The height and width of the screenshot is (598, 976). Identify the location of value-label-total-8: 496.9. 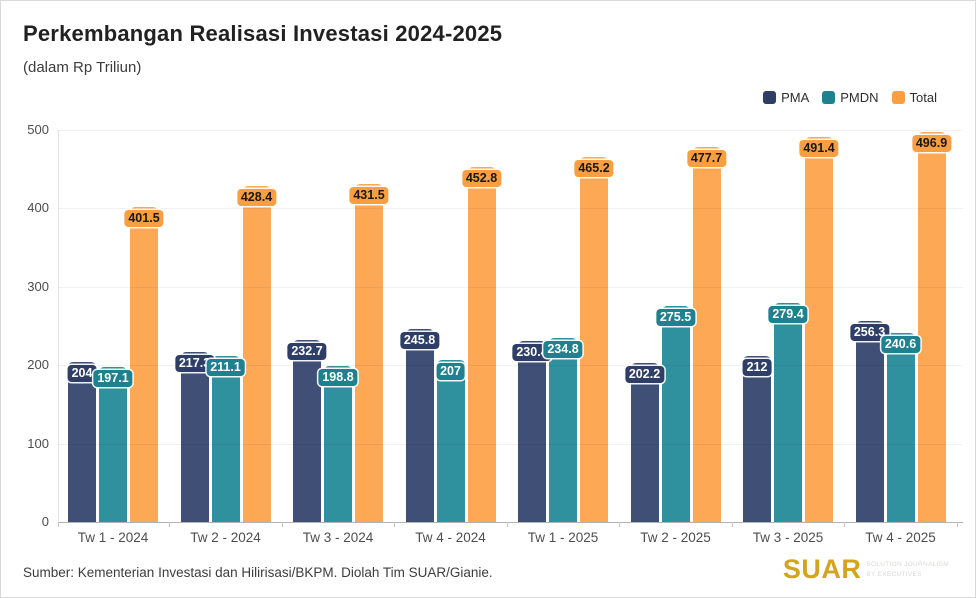
(931, 144).